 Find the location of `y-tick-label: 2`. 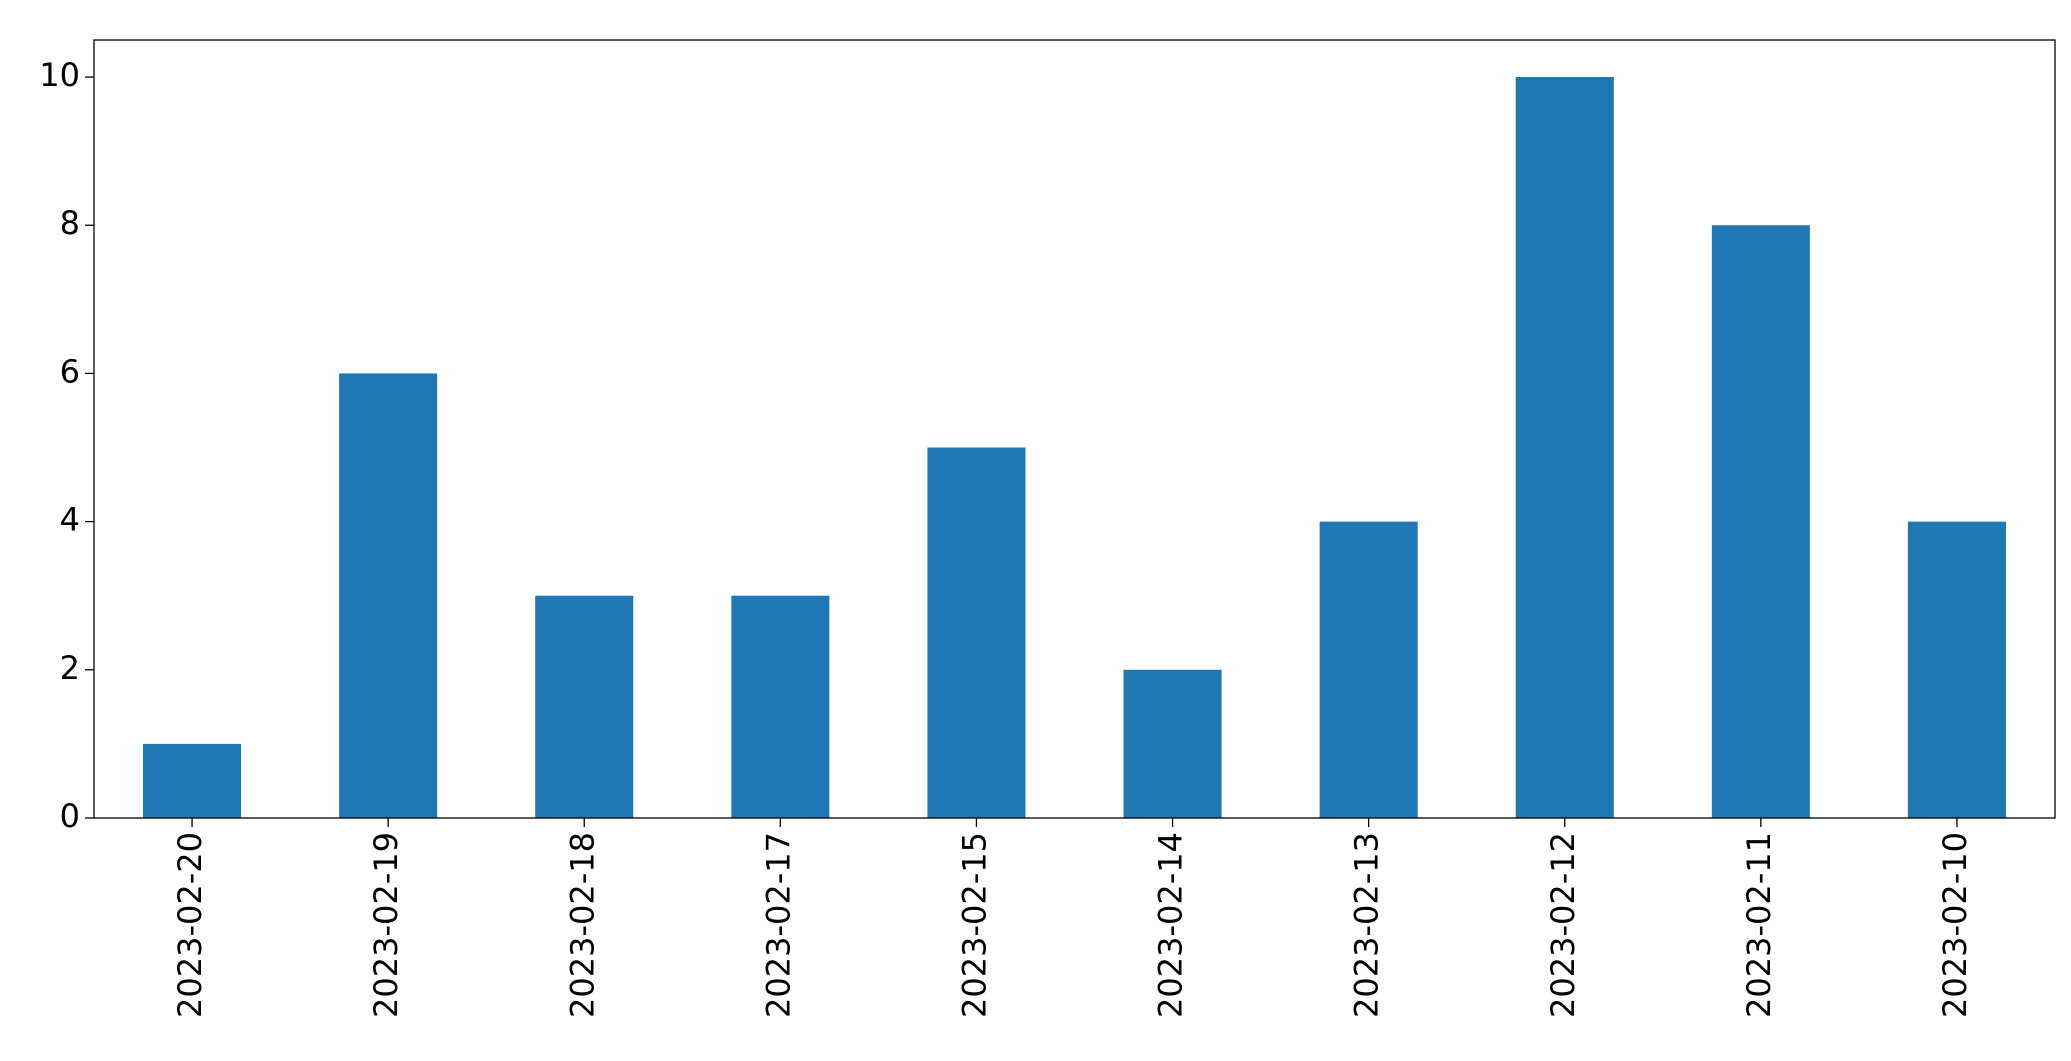

y-tick-label: 2 is located at coordinates (70, 668).